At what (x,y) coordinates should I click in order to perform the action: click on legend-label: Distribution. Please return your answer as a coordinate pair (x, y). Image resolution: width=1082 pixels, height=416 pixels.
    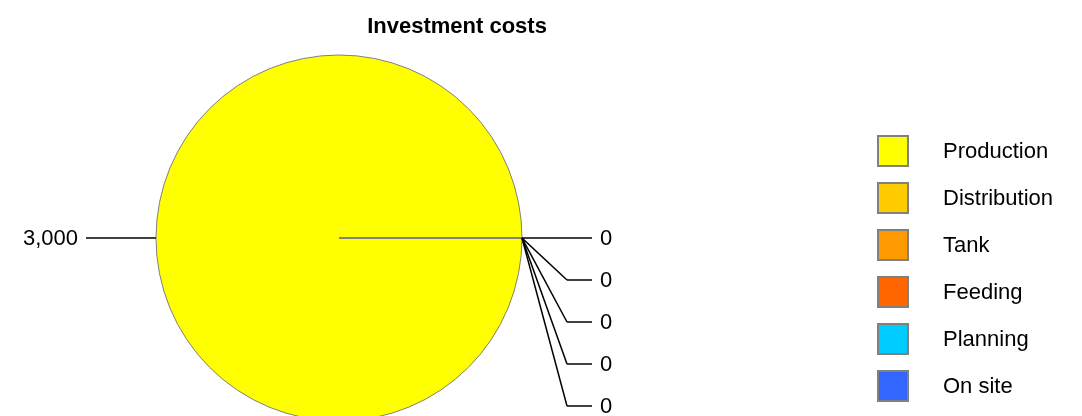
    Looking at the image, I should click on (998, 197).